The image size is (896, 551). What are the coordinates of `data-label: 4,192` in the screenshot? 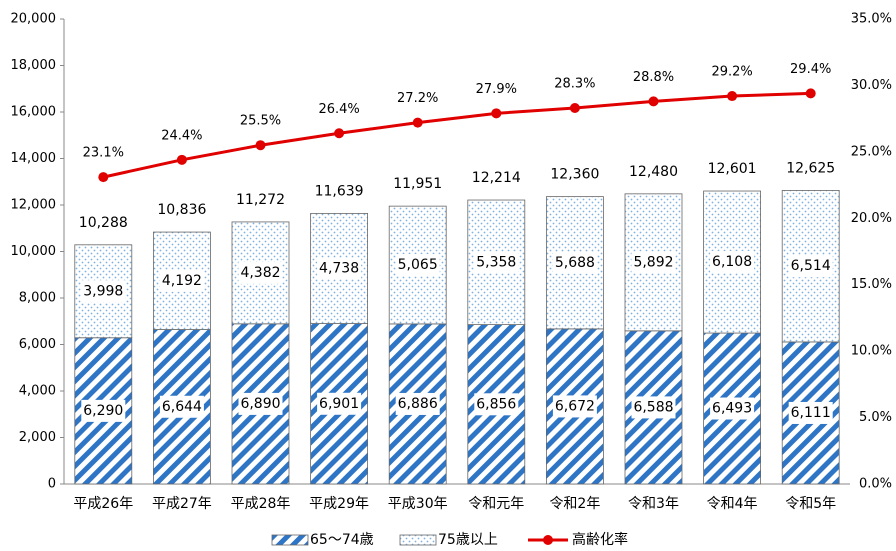 It's located at (182, 281).